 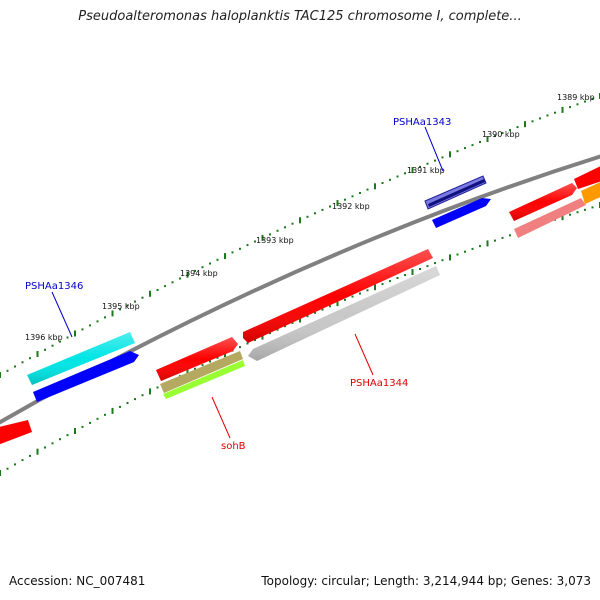 What do you see at coordinates (461, 213) in the screenshot?
I see `gene-PSHAa1343` at bounding box center [461, 213].